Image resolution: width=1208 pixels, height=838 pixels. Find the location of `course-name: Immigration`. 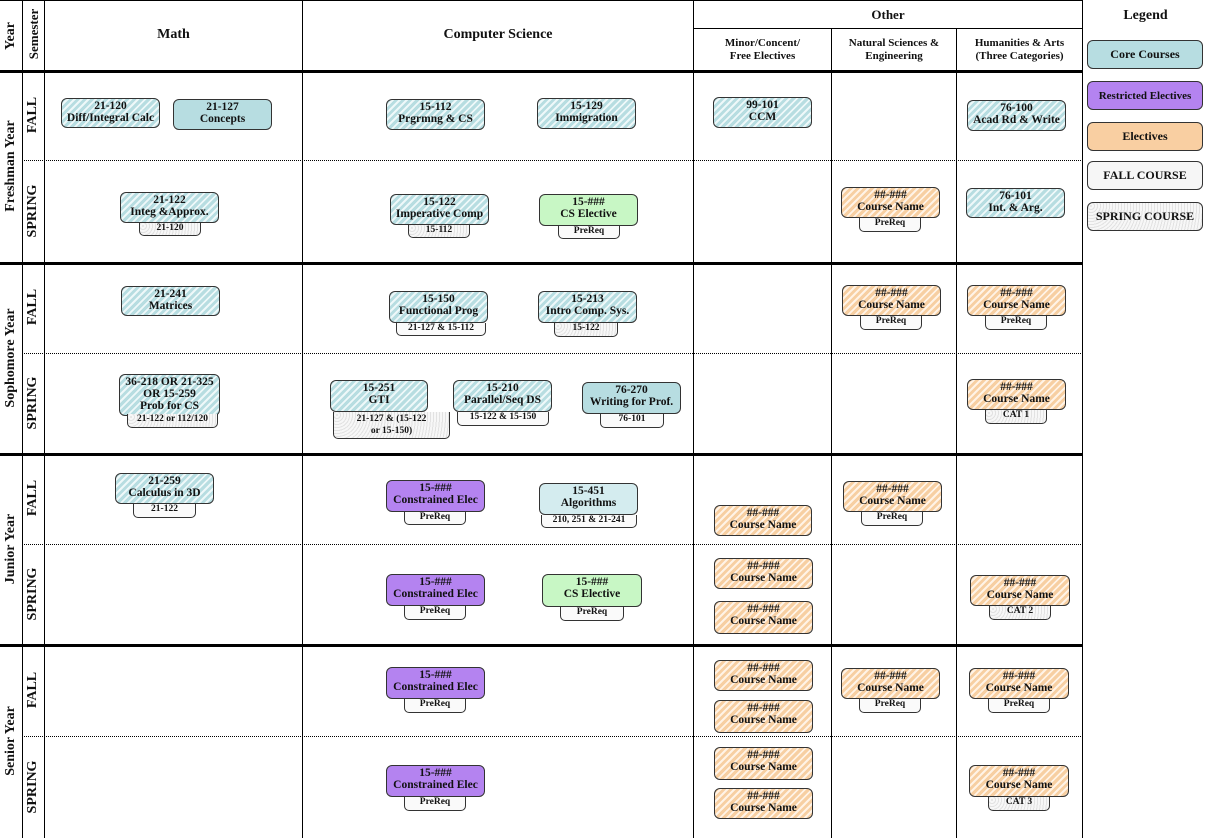

course-name: Immigration is located at coordinates (586, 118).